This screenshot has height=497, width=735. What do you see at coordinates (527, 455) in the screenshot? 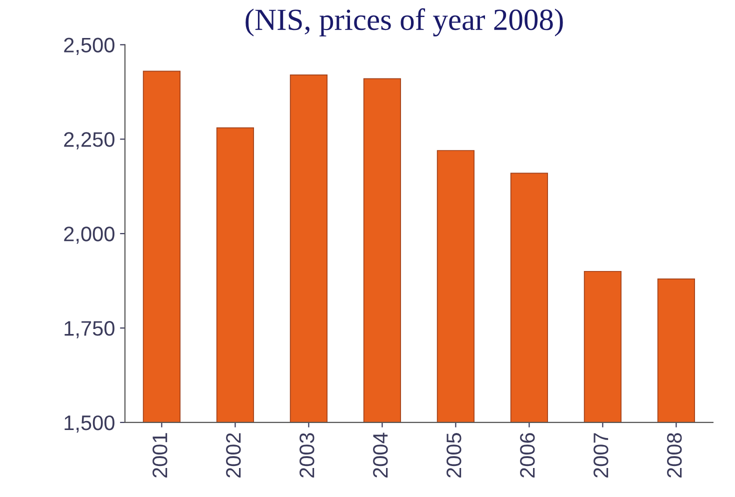
I see `x-tick-label: 2006` at bounding box center [527, 455].